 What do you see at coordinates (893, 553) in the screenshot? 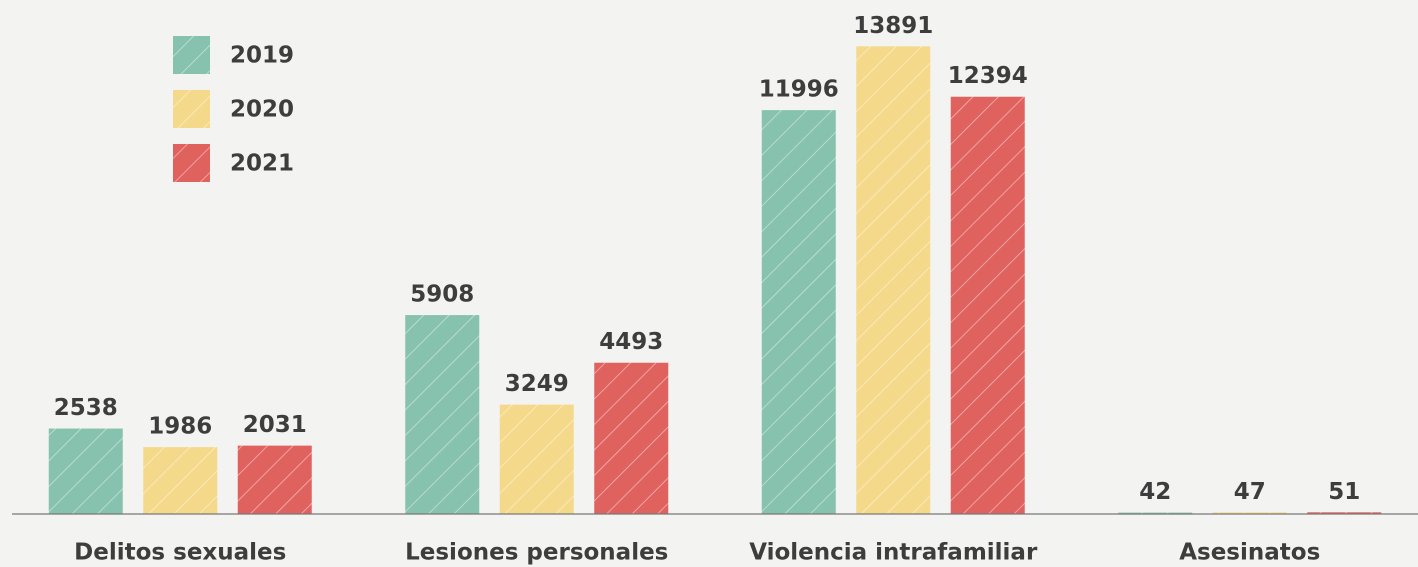
I see `x-tick-label: Violencia intrafamiliar` at bounding box center [893, 553].